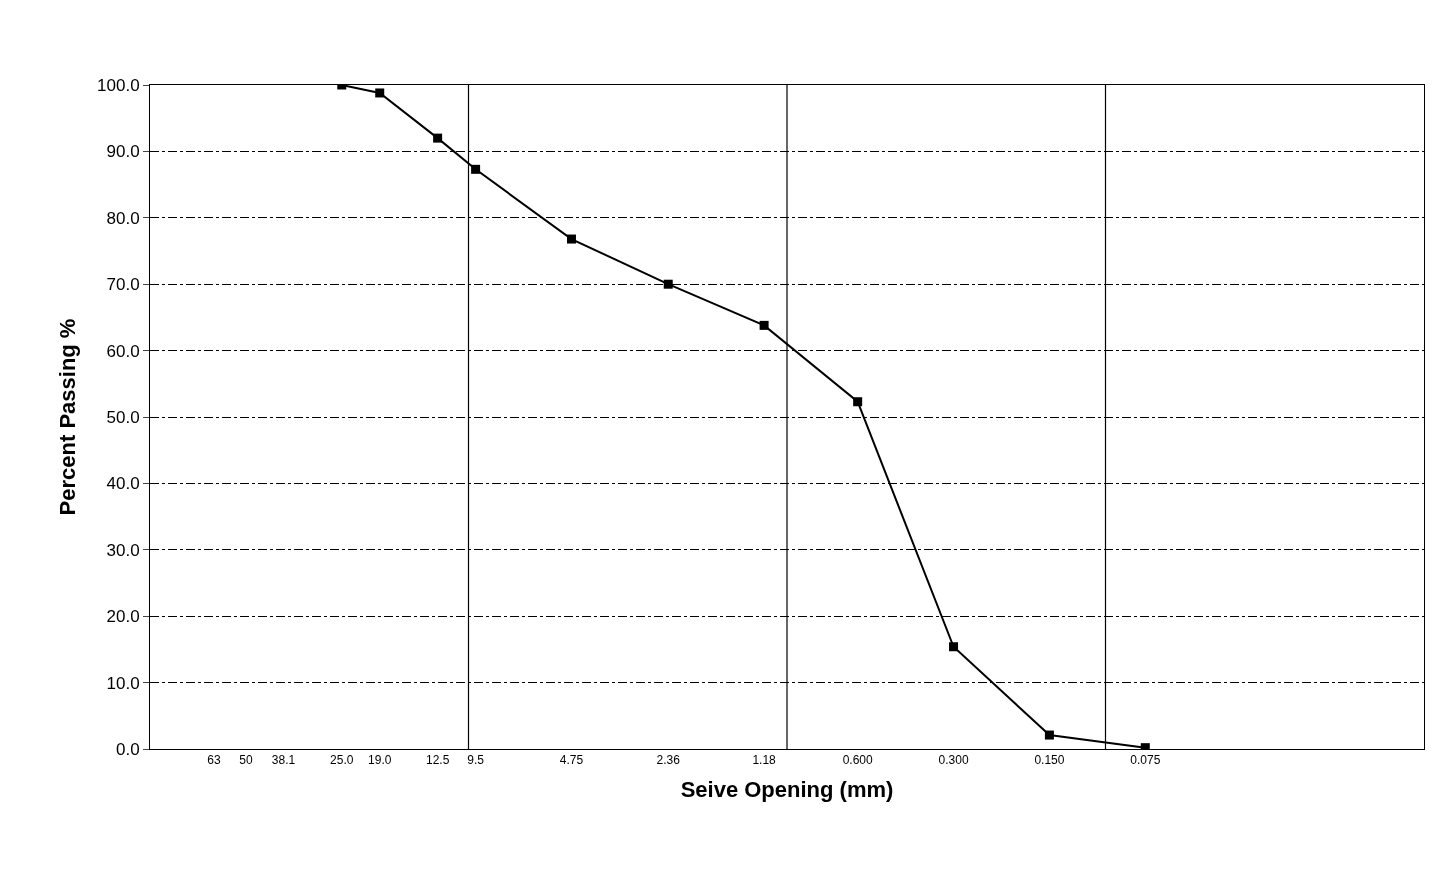 Image resolution: width=1444 pixels, height=869 pixels. Describe the element at coordinates (1049, 760) in the screenshot. I see `x-tick-label: 0.150` at that location.